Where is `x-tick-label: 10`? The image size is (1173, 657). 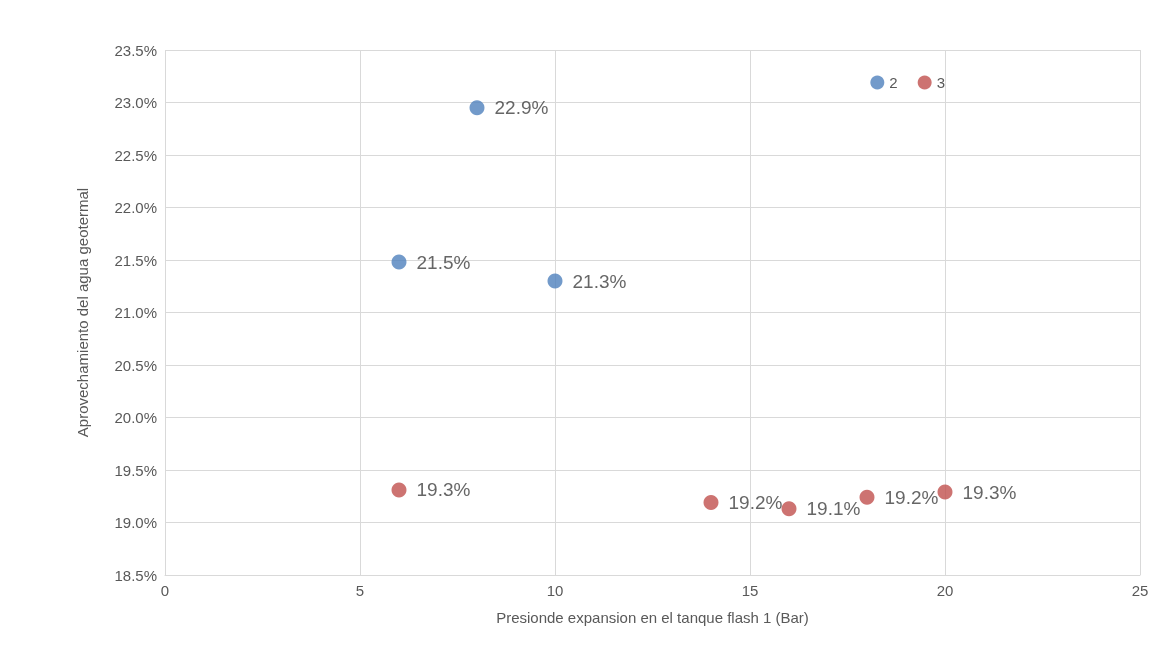 x-tick-label: 10 is located at coordinates (555, 590).